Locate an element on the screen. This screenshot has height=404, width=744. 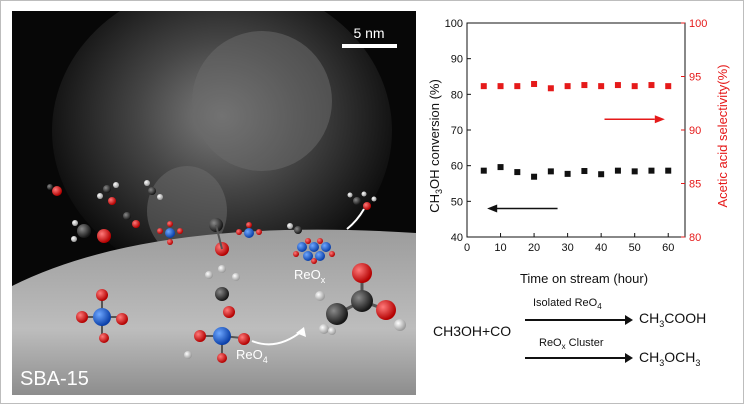
acetic-acid-molecule is located at coordinates (360, 299).